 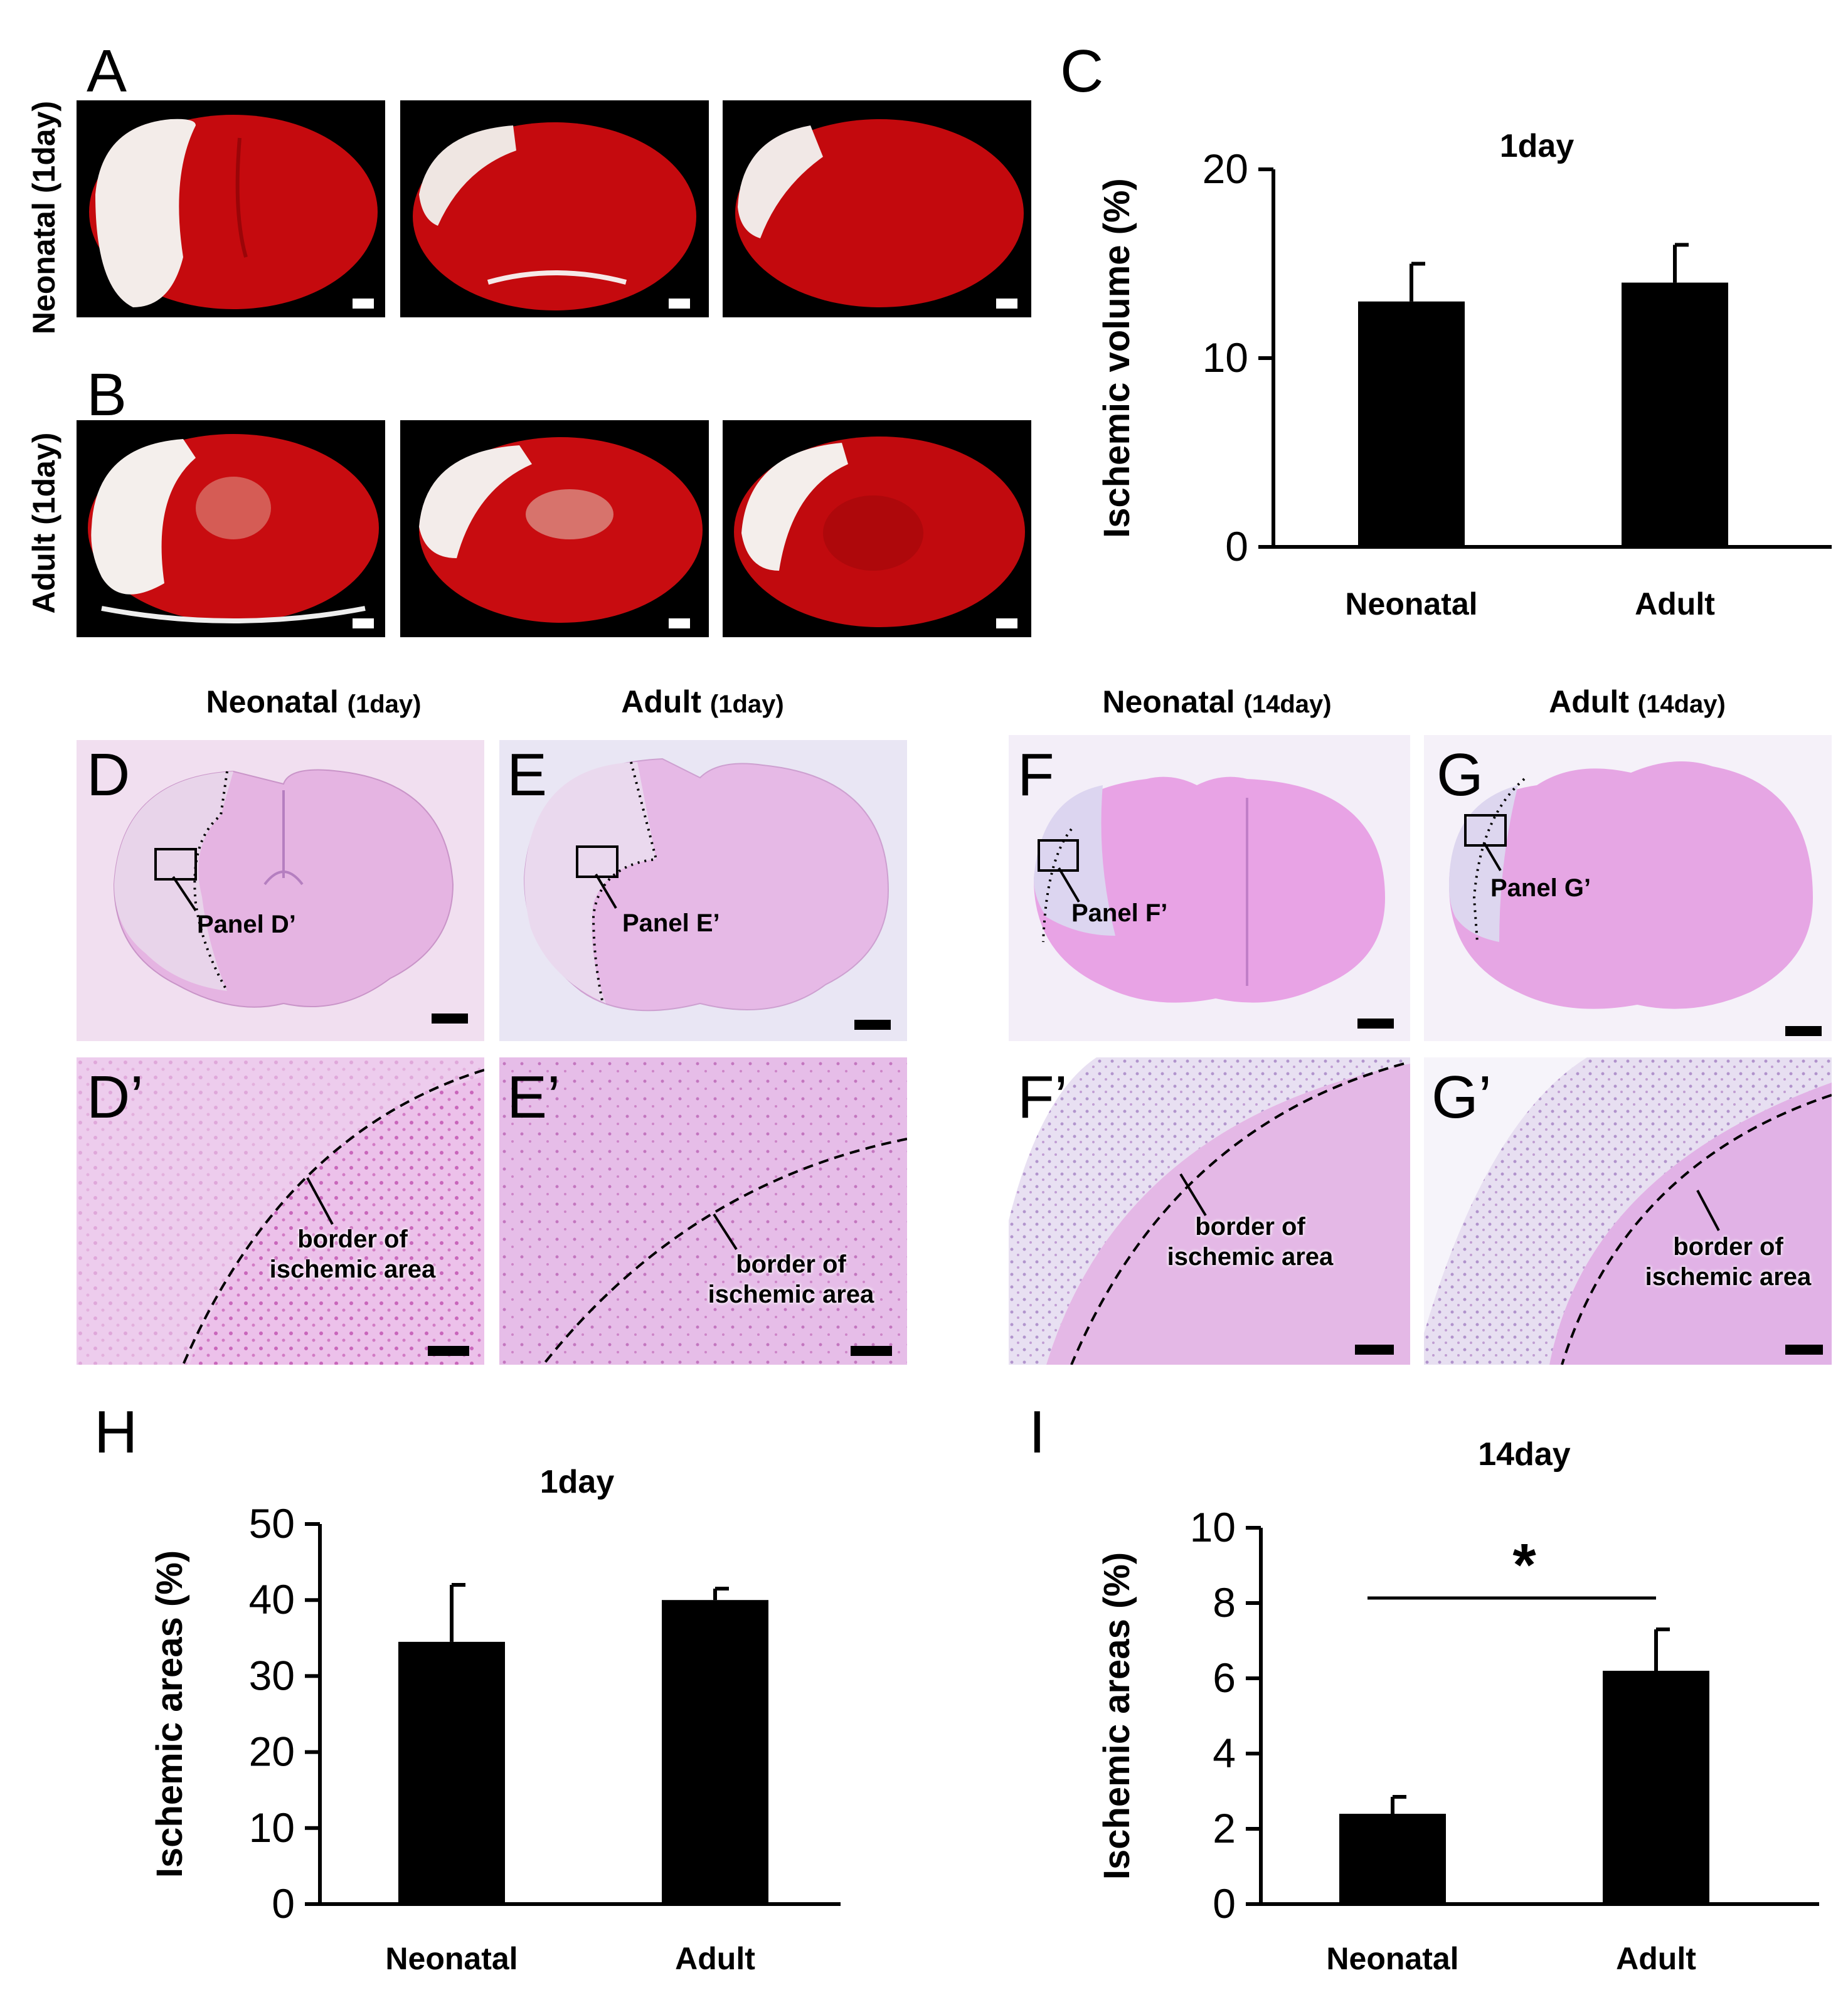 What do you see at coordinates (115, 1097) in the screenshot?
I see `panel-letter-d-prime: D’` at bounding box center [115, 1097].